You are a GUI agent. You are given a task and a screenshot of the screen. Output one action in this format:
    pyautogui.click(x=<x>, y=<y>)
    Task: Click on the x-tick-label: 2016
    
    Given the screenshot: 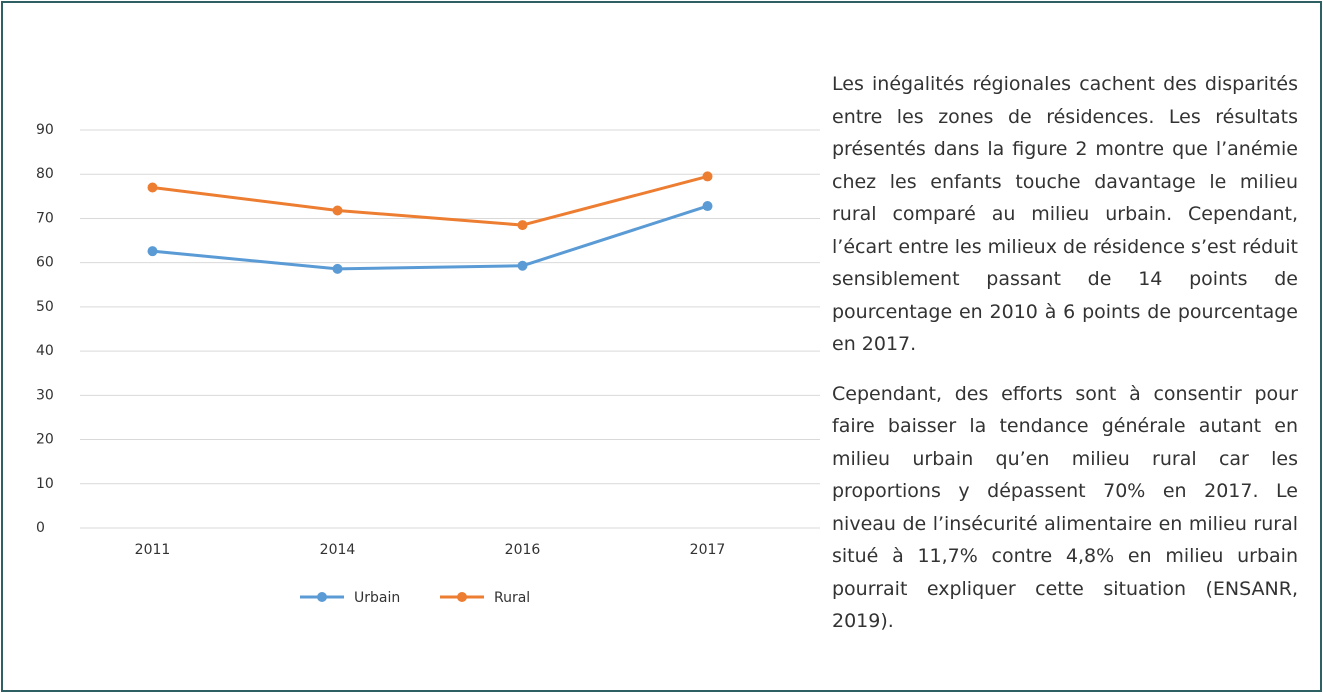 What is the action you would take?
    pyautogui.click(x=523, y=550)
    